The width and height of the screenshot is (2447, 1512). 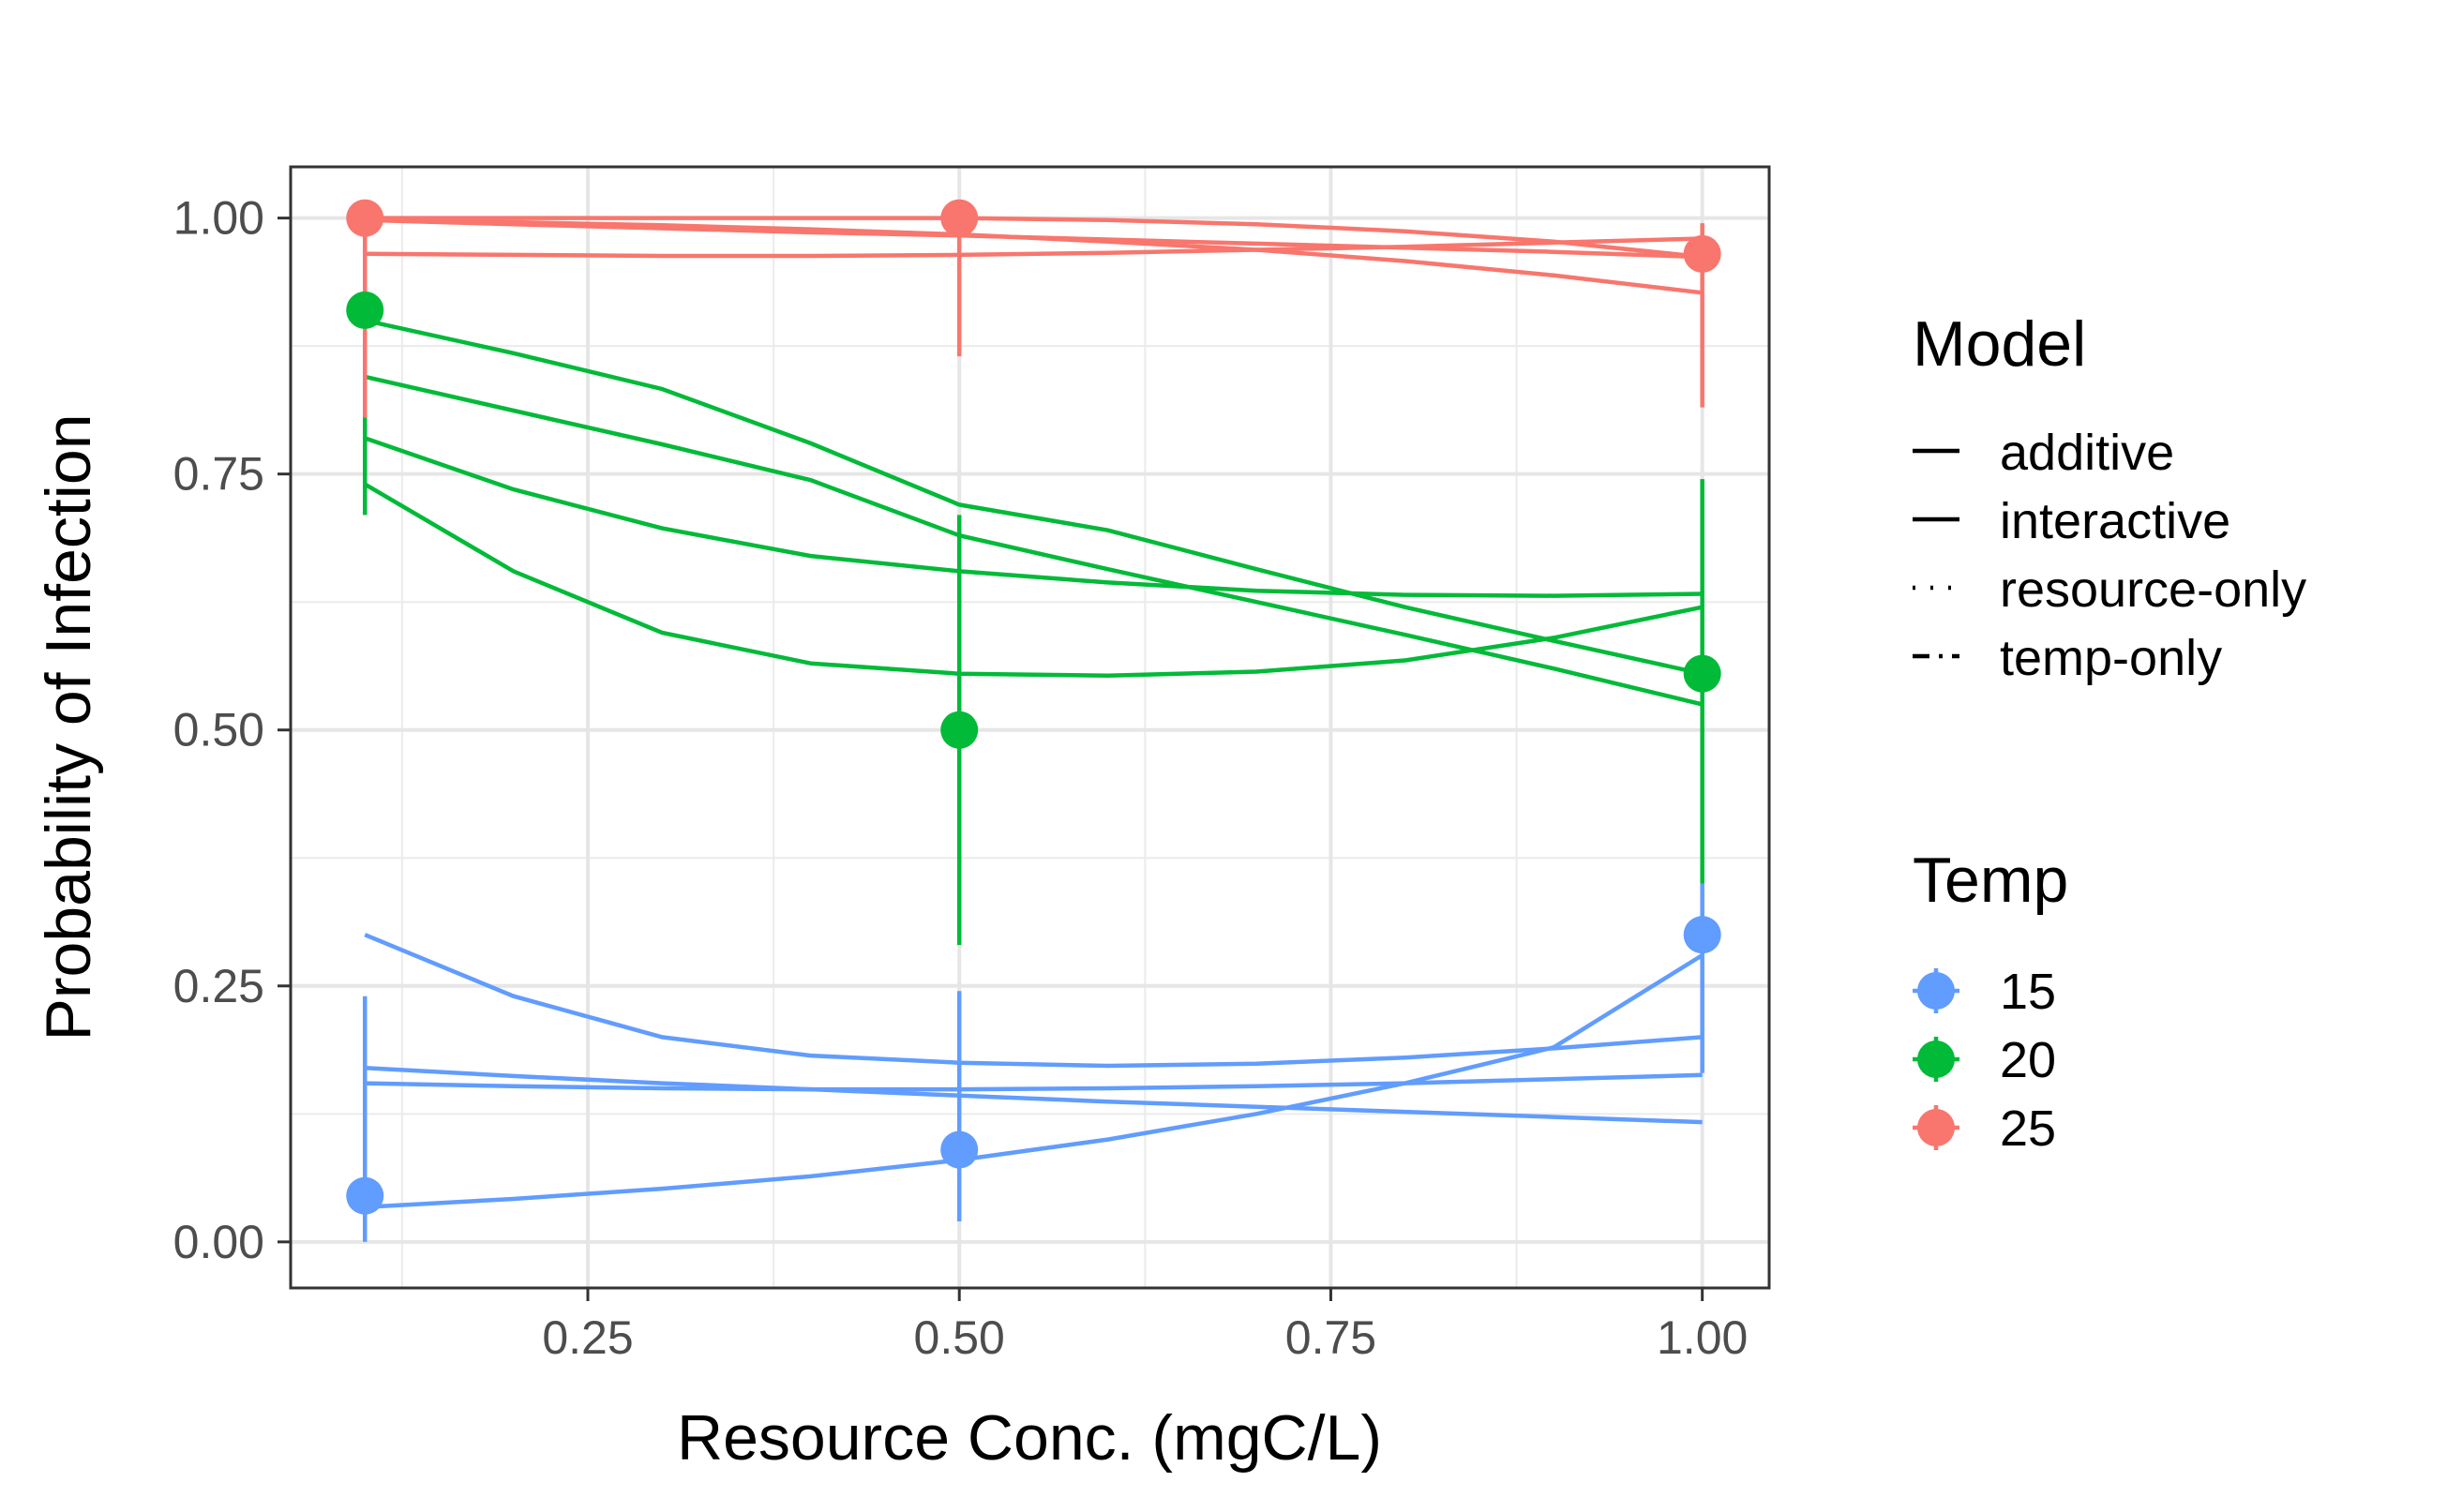 I want to click on legend-label-20: 20, so click(x=2028, y=1060).